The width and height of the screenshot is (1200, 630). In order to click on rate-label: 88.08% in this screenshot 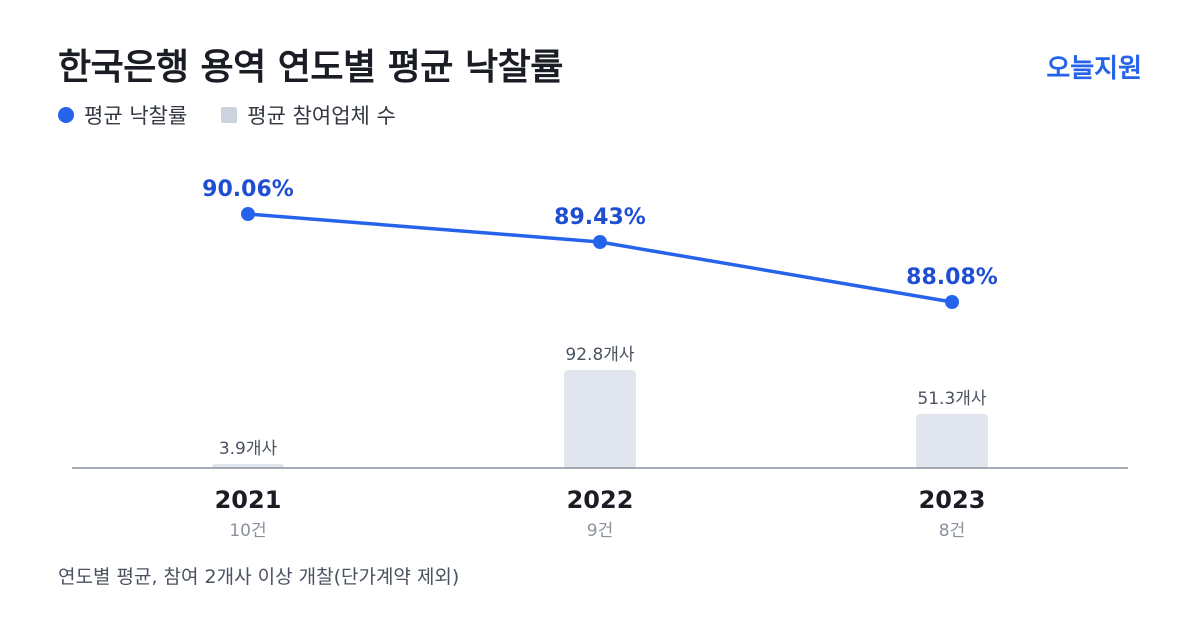, I will do `click(952, 277)`.